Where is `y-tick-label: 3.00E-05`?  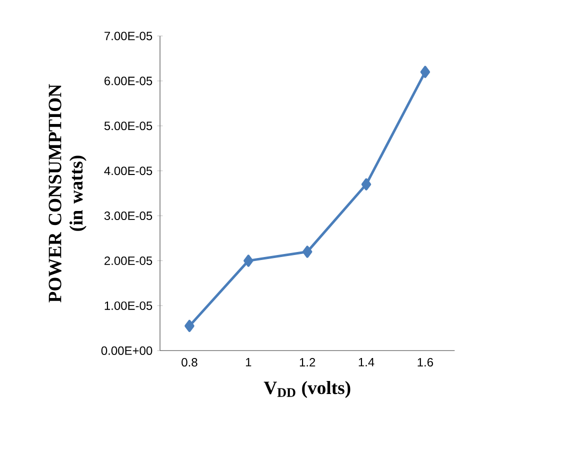 y-tick-label: 3.00E-05 is located at coordinates (128, 216).